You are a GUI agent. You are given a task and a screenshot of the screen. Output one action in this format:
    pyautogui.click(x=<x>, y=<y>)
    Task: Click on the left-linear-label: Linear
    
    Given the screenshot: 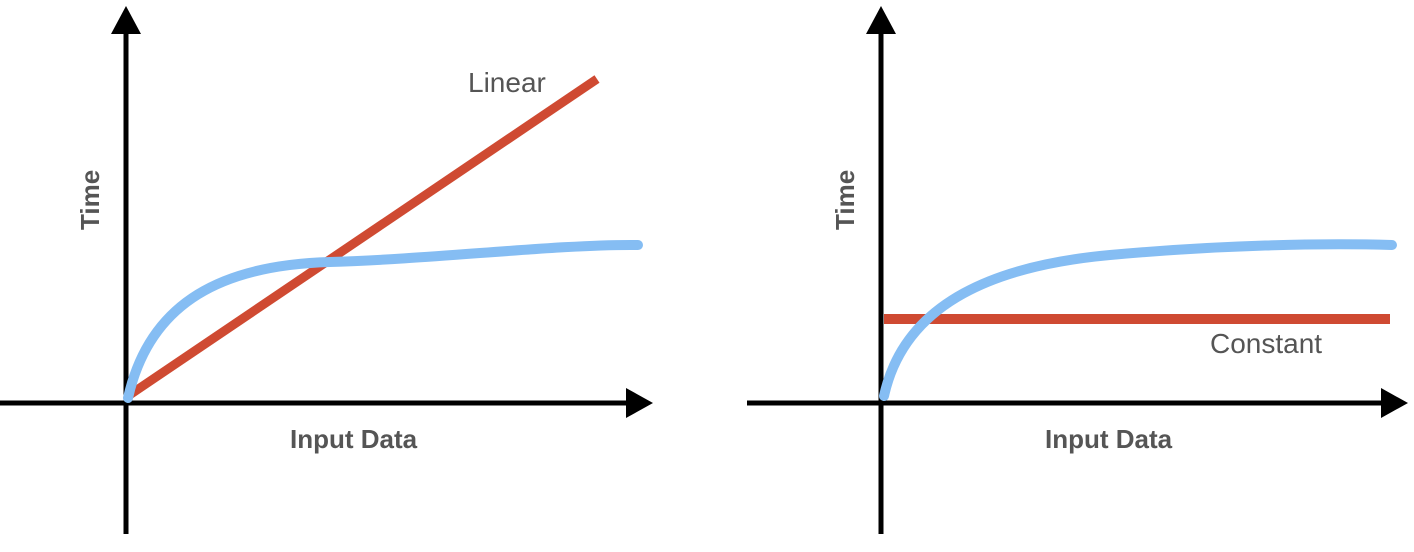 What is the action you would take?
    pyautogui.click(x=507, y=82)
    